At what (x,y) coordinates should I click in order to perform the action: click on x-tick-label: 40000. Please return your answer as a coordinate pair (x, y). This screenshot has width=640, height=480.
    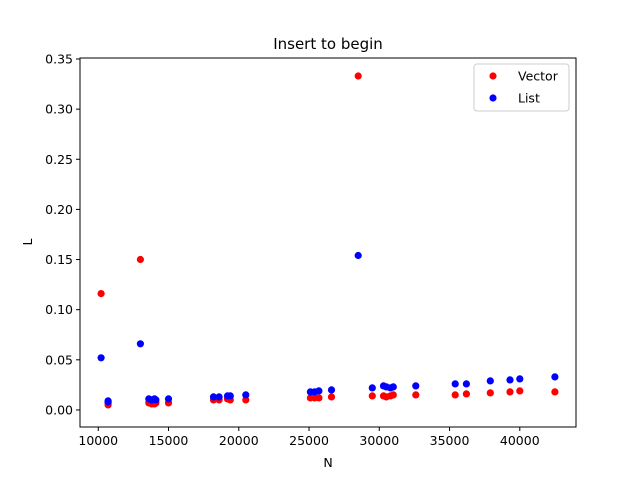
    Looking at the image, I should click on (520, 440).